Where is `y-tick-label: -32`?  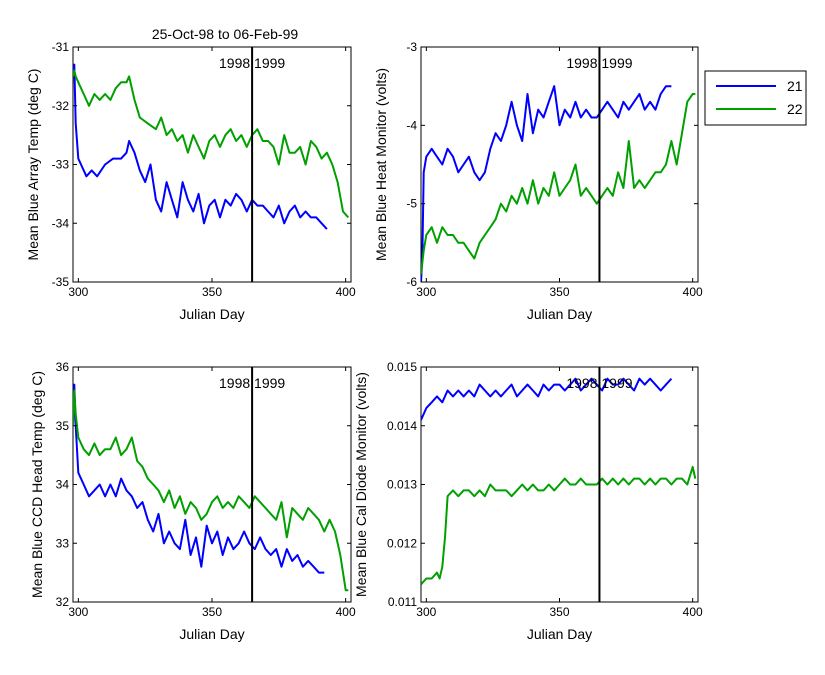 y-tick-label: -32 is located at coordinates (61, 106).